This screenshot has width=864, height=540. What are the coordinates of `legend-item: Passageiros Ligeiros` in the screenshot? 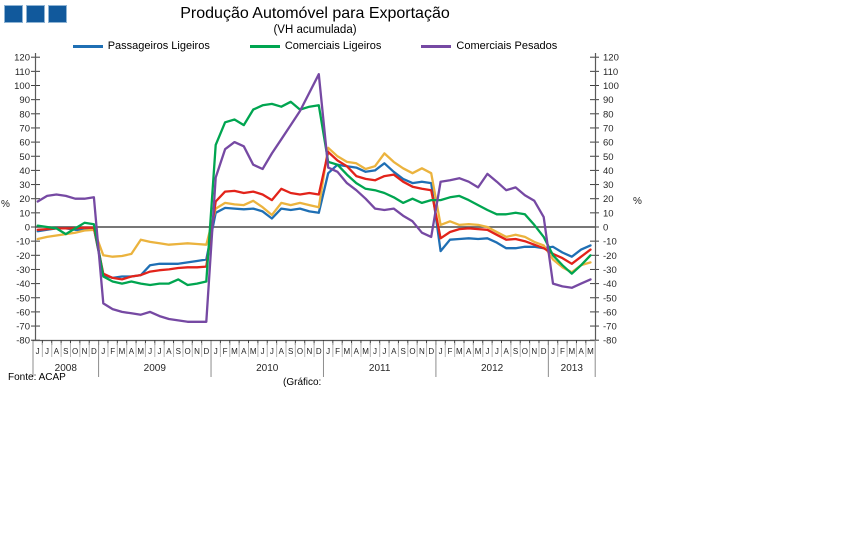 It's located at (141, 46).